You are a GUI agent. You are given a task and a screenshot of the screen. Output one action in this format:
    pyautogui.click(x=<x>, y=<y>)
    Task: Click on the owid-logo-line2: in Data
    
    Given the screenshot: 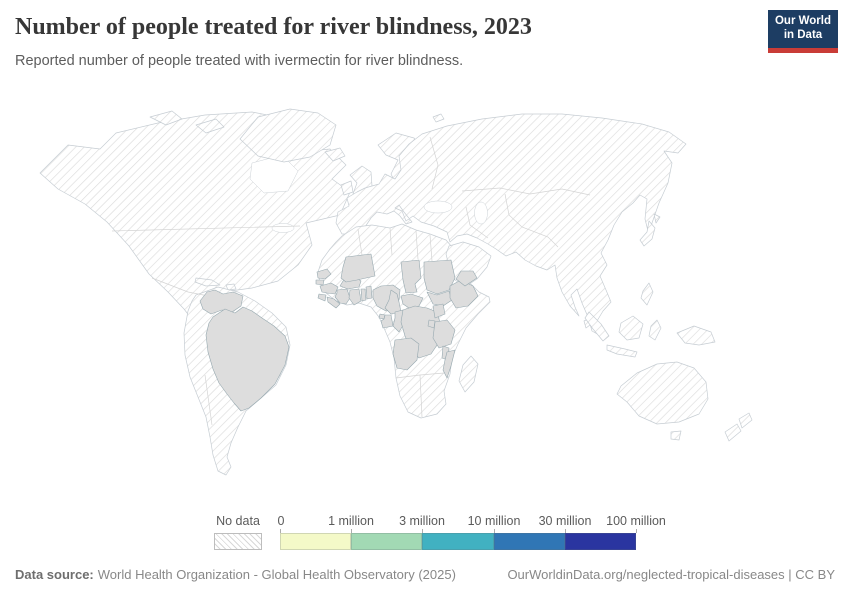 What is the action you would take?
    pyautogui.click(x=803, y=35)
    